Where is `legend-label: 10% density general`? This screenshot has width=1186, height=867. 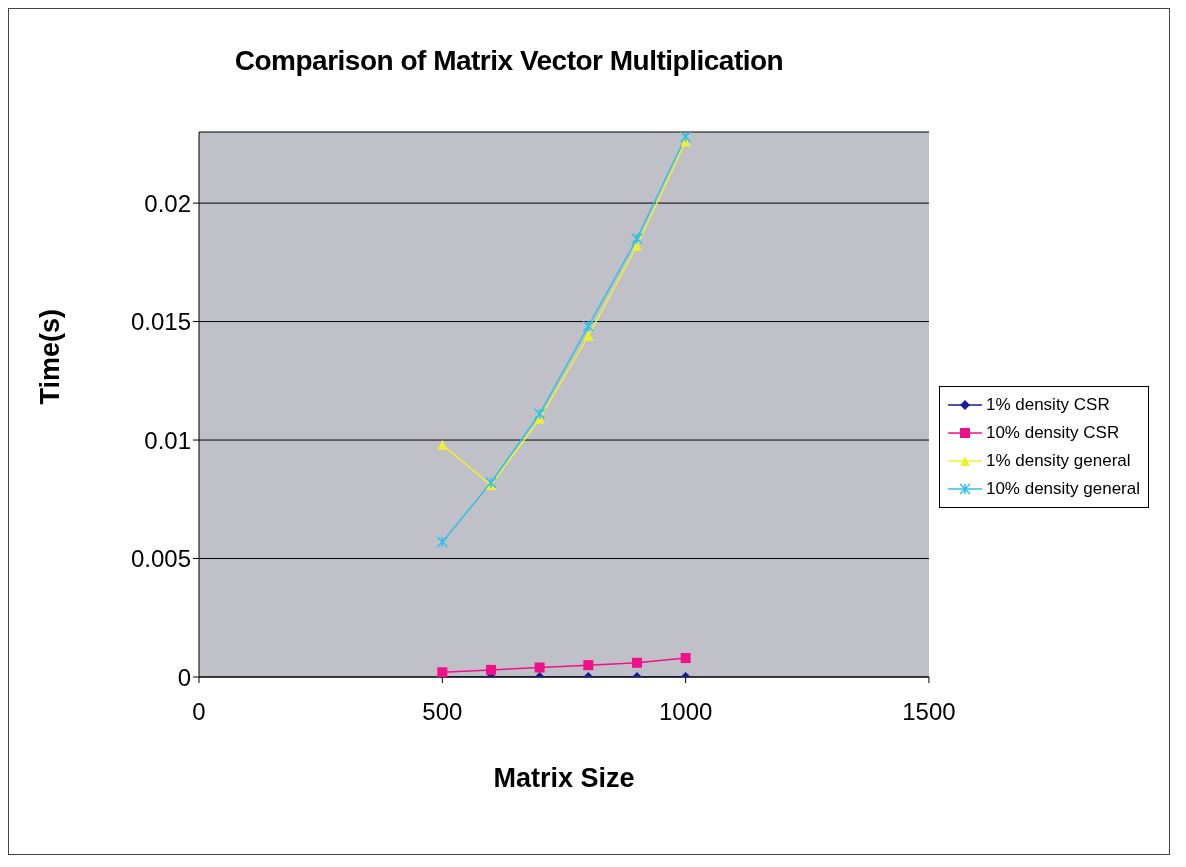
legend-label: 10% density general is located at coordinates (1062, 489).